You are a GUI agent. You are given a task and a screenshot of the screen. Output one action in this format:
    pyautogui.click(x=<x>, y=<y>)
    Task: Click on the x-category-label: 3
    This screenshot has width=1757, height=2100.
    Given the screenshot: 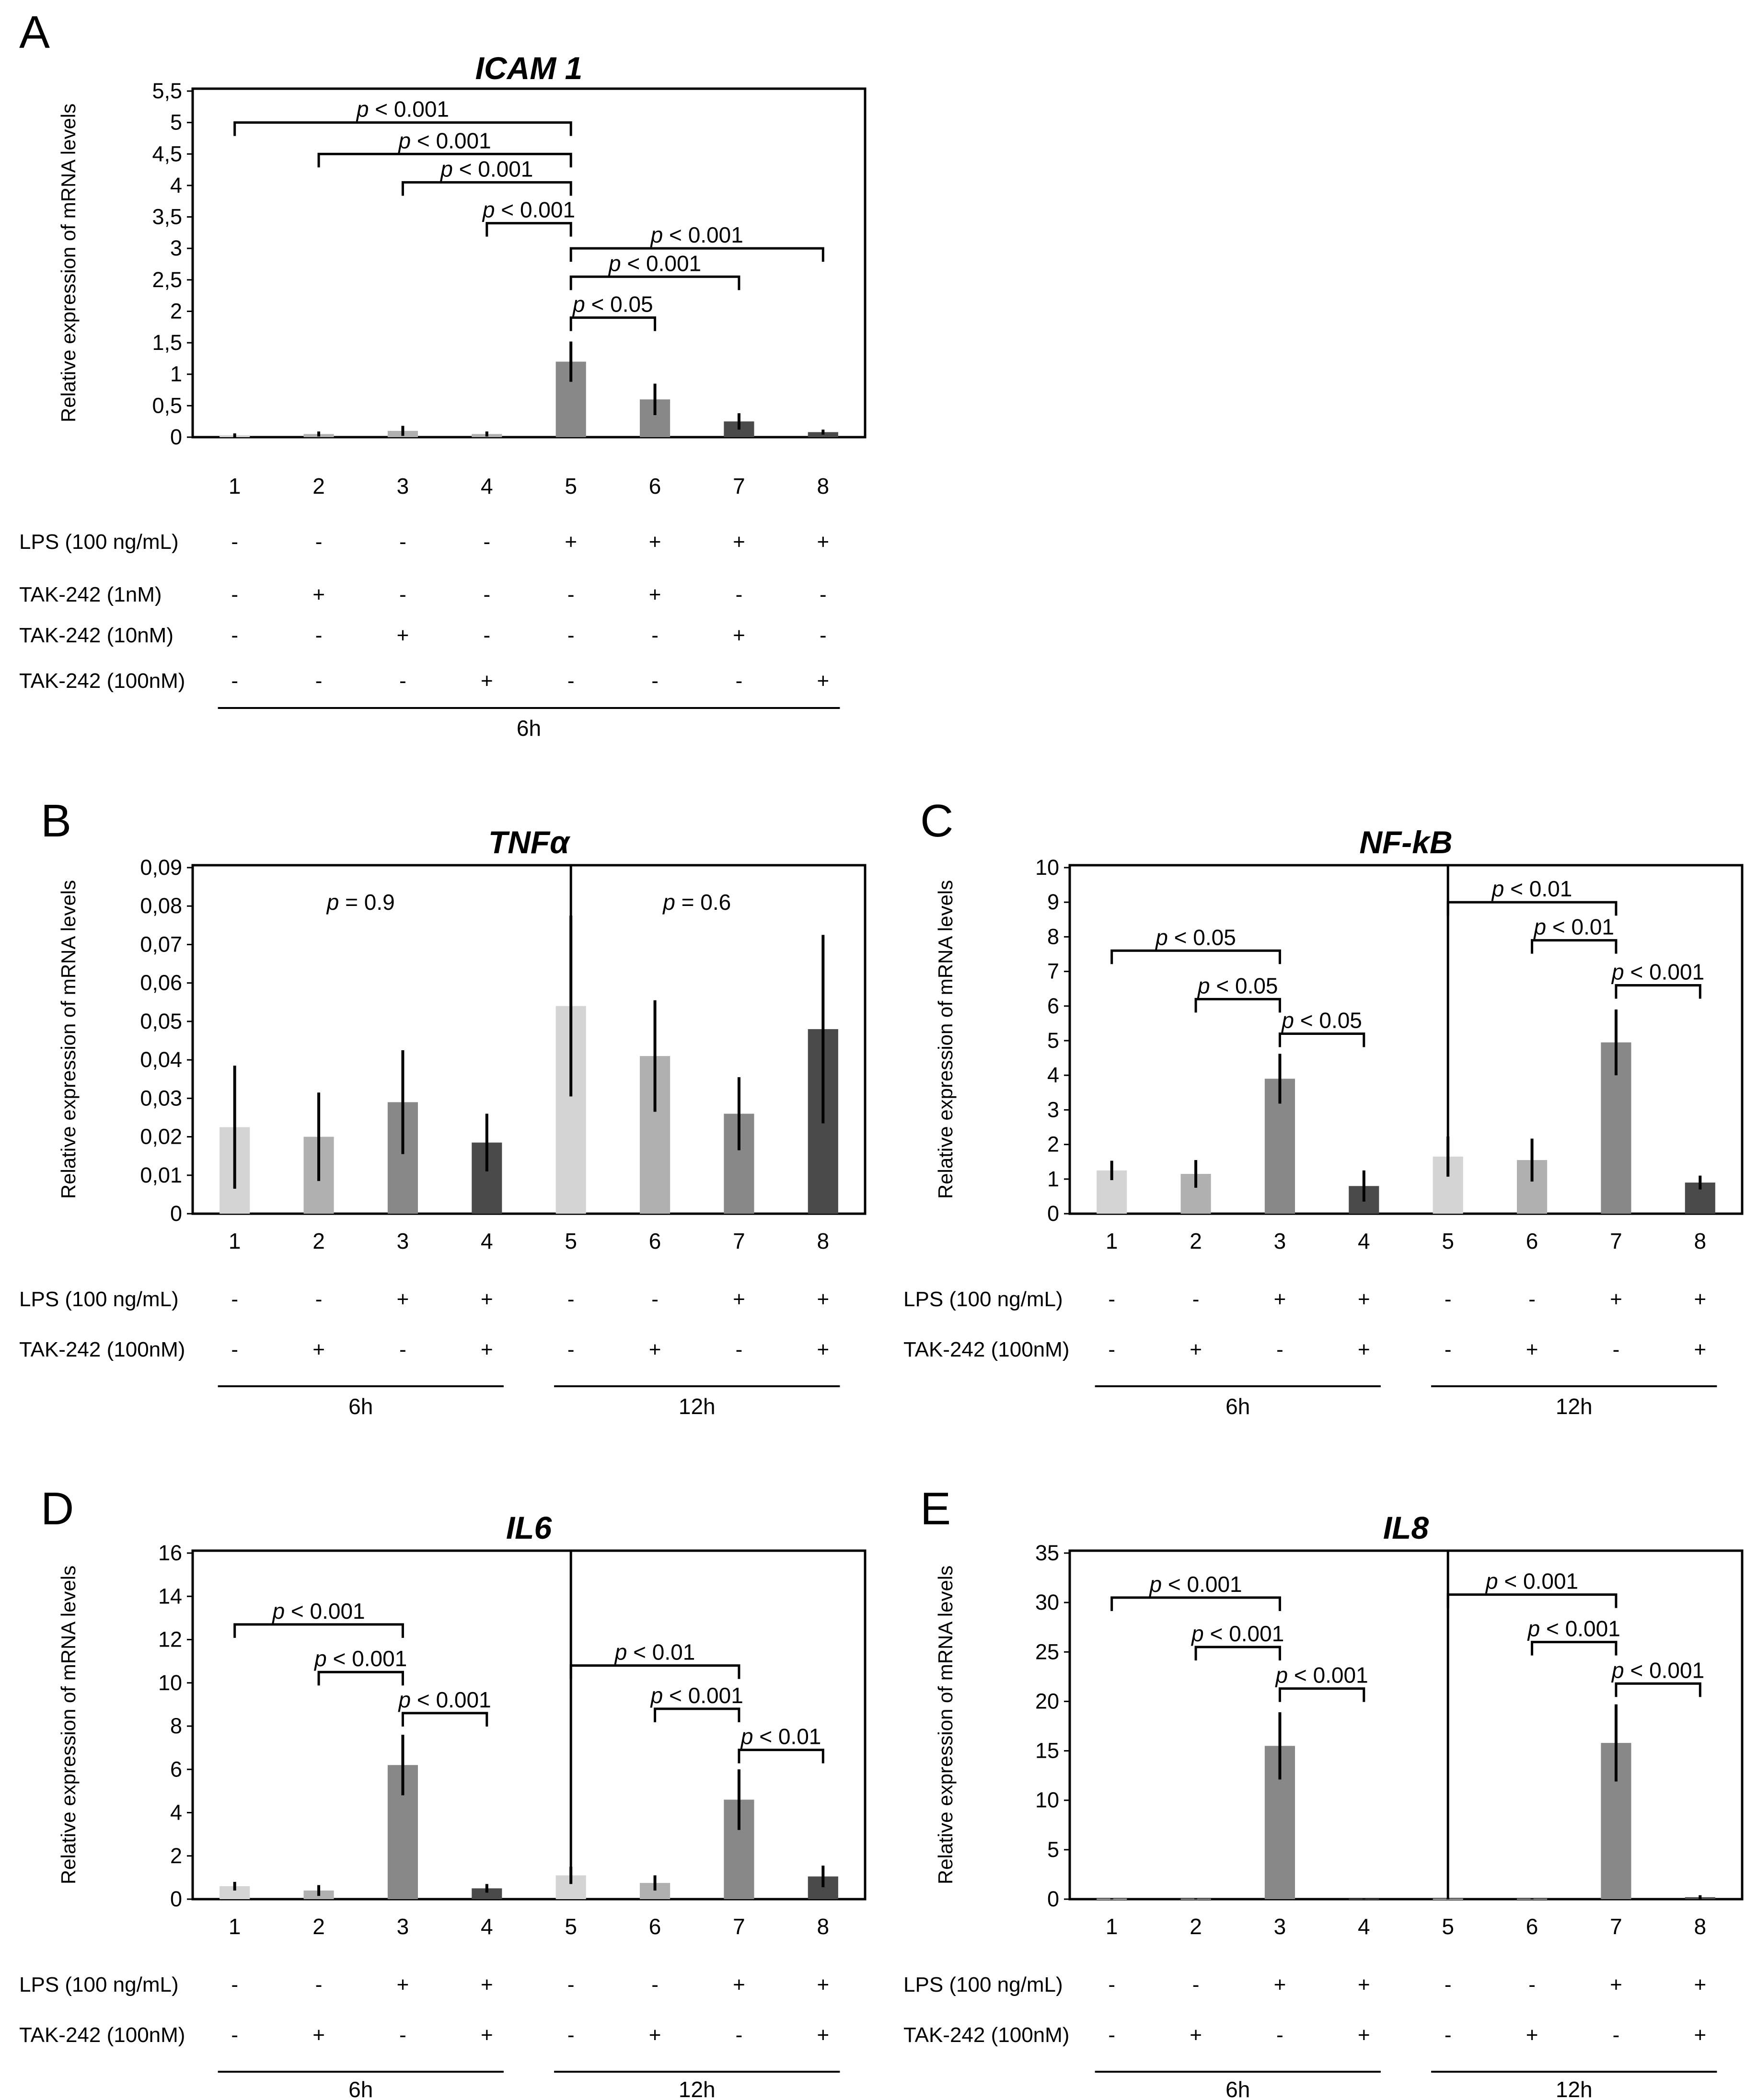 What is the action you would take?
    pyautogui.click(x=1280, y=1241)
    